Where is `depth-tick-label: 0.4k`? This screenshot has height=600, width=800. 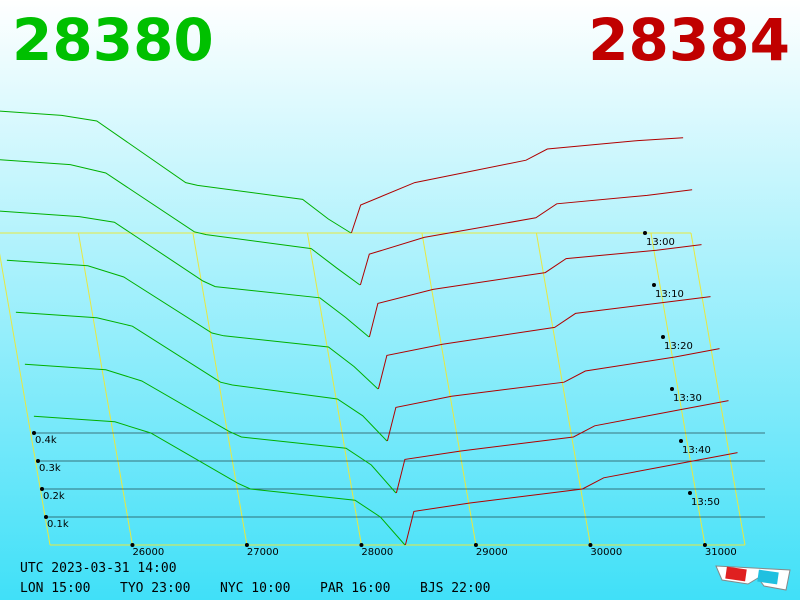
depth-tick-label: 0.4k is located at coordinates (46, 440).